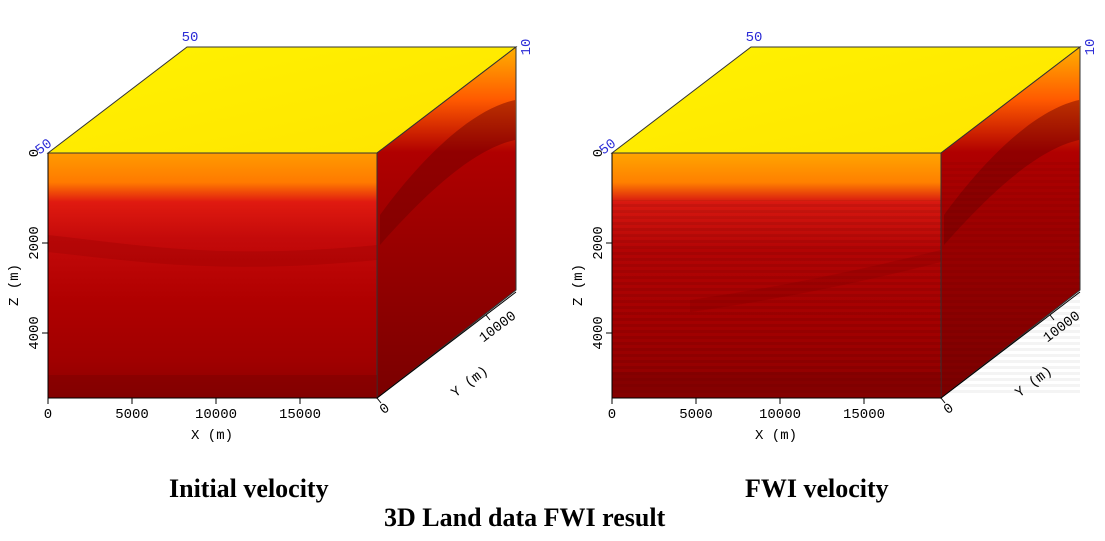 Image resolution: width=1105 pixels, height=541 pixels. Describe the element at coordinates (212, 275) in the screenshot. I see `cube-front-face` at that location.